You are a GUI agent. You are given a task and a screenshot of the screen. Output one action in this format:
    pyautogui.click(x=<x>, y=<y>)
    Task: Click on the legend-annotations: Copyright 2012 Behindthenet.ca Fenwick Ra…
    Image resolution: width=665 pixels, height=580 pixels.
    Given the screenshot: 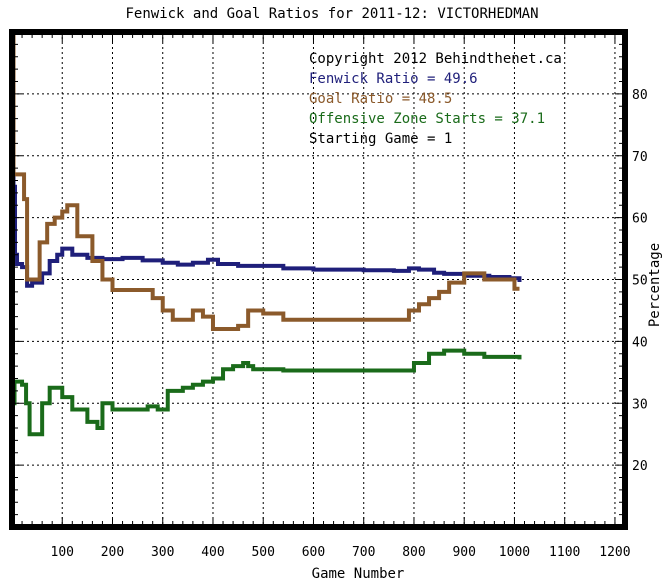 What is the action you would take?
    pyautogui.click(x=435, y=99)
    